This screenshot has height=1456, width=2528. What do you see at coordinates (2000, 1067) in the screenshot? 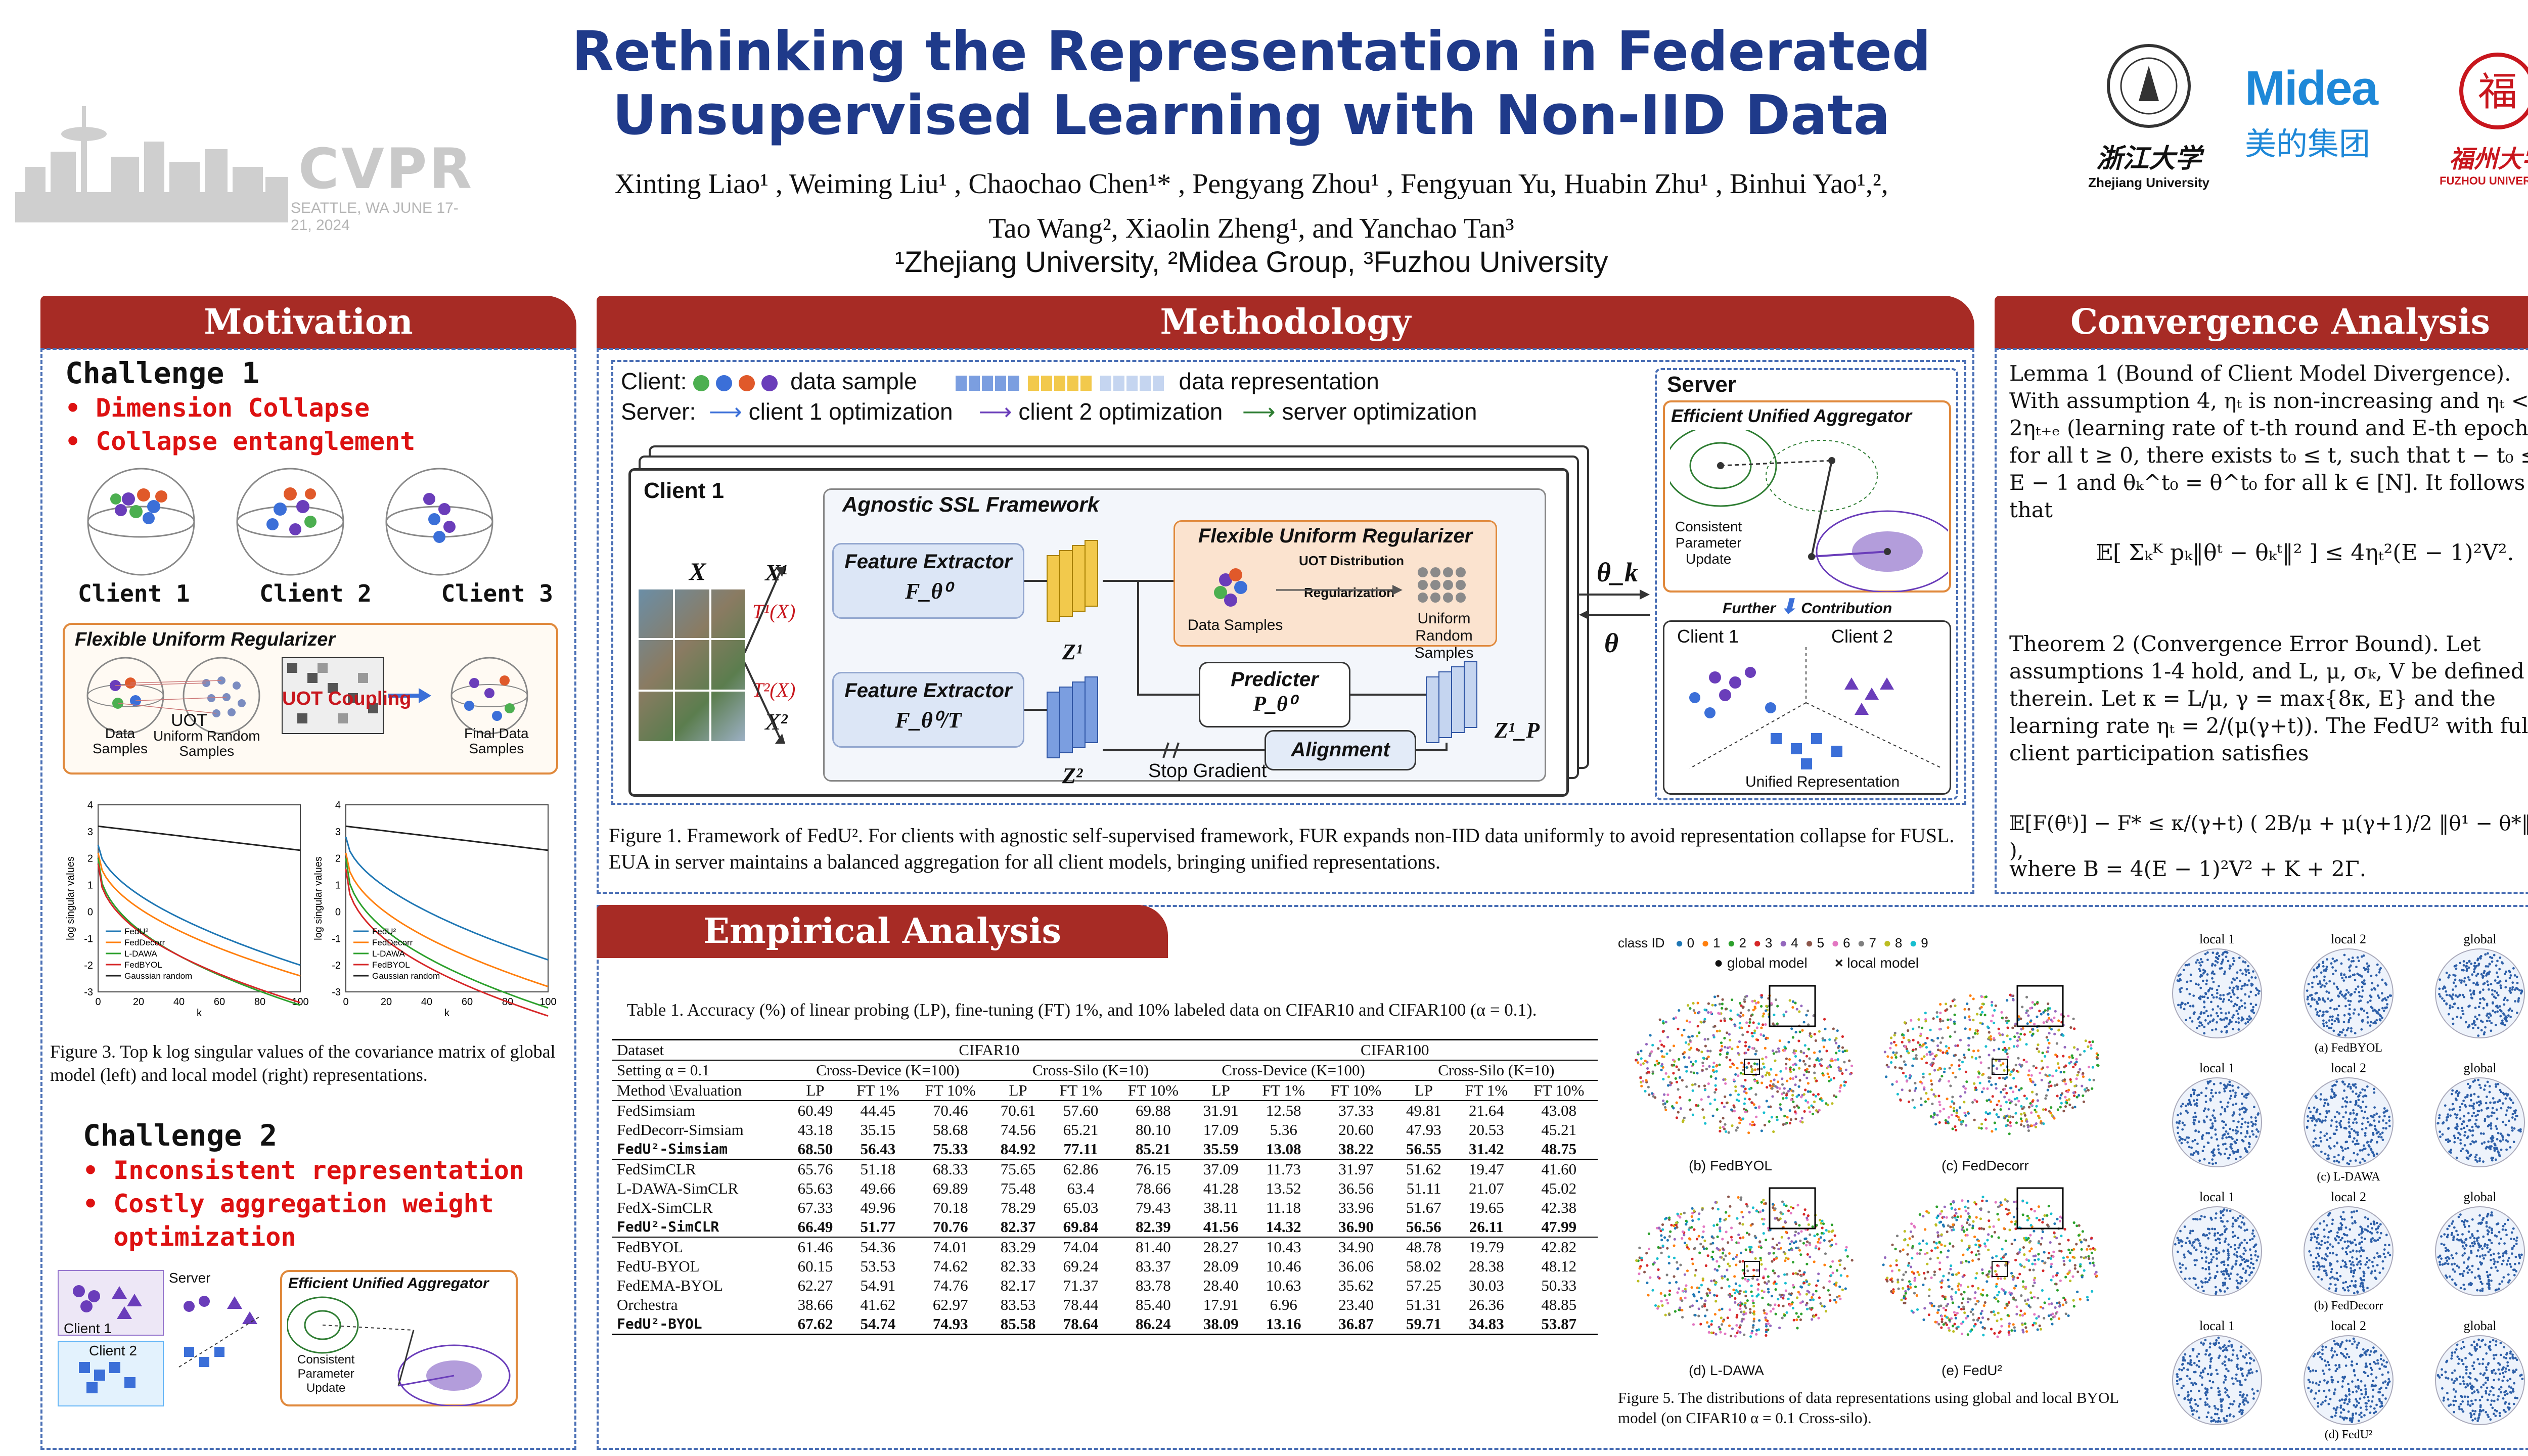
I see `zoom-source-box` at bounding box center [2000, 1067].